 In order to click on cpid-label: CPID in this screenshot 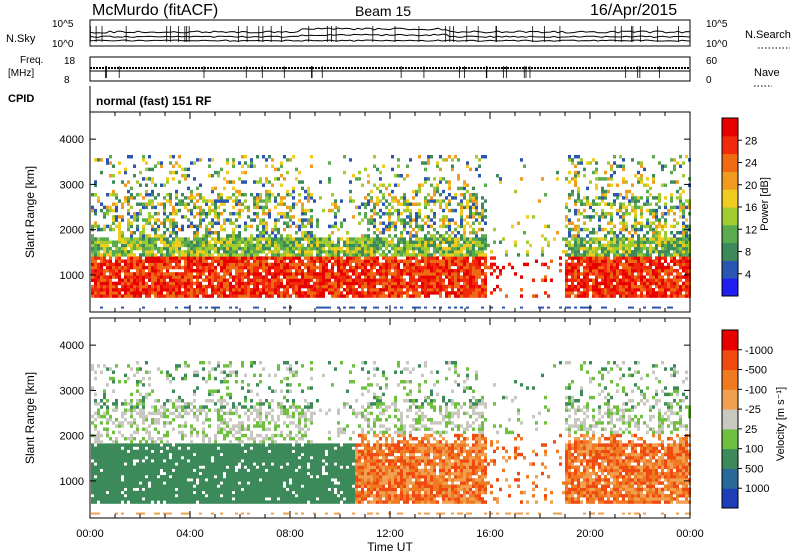, I will do `click(21, 99)`.